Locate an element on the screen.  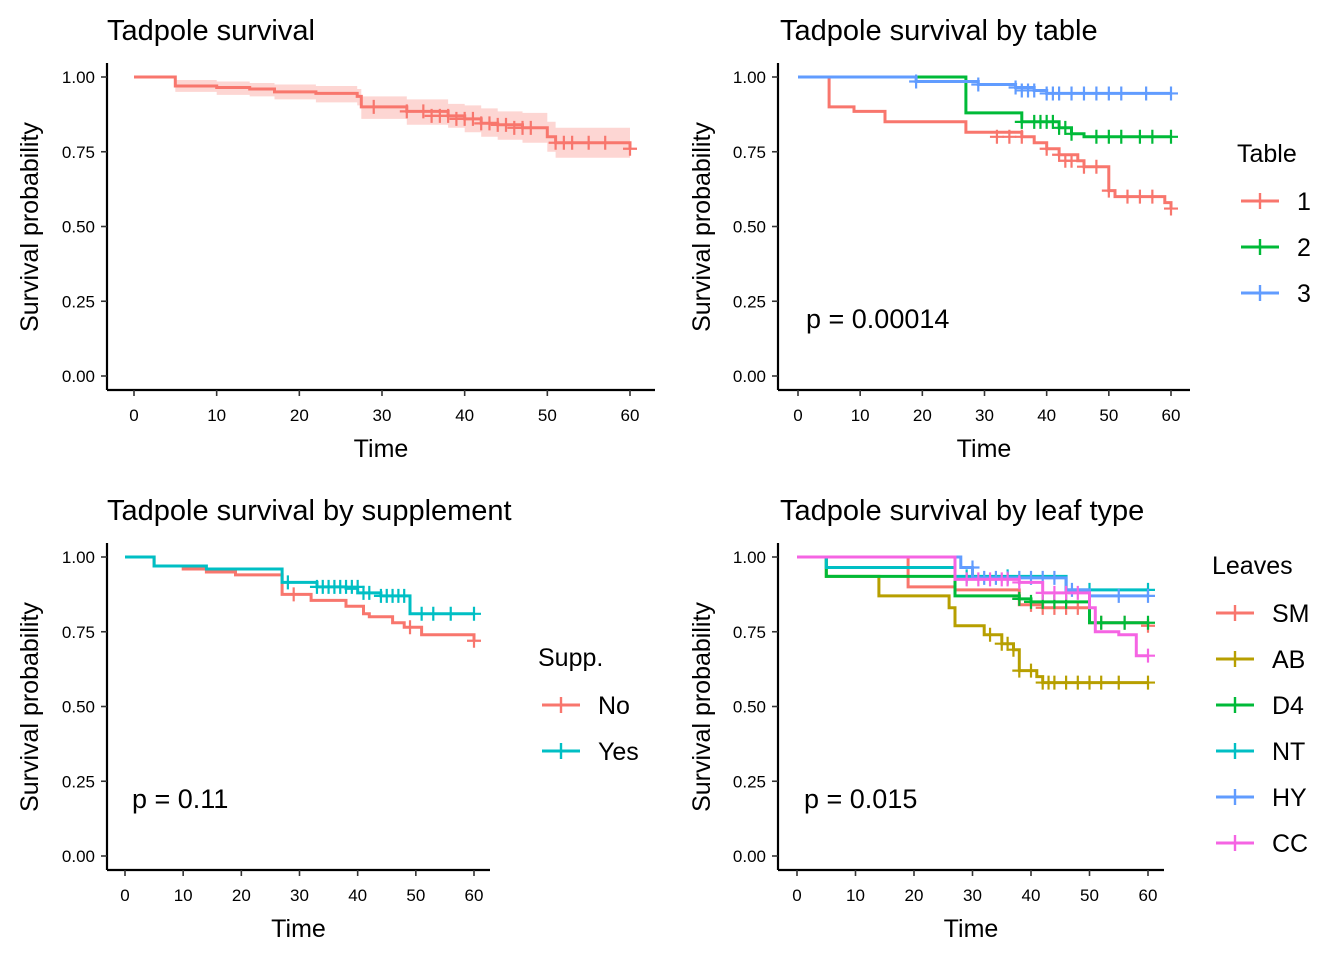
legend-item-label: No is located at coordinates (614, 706).